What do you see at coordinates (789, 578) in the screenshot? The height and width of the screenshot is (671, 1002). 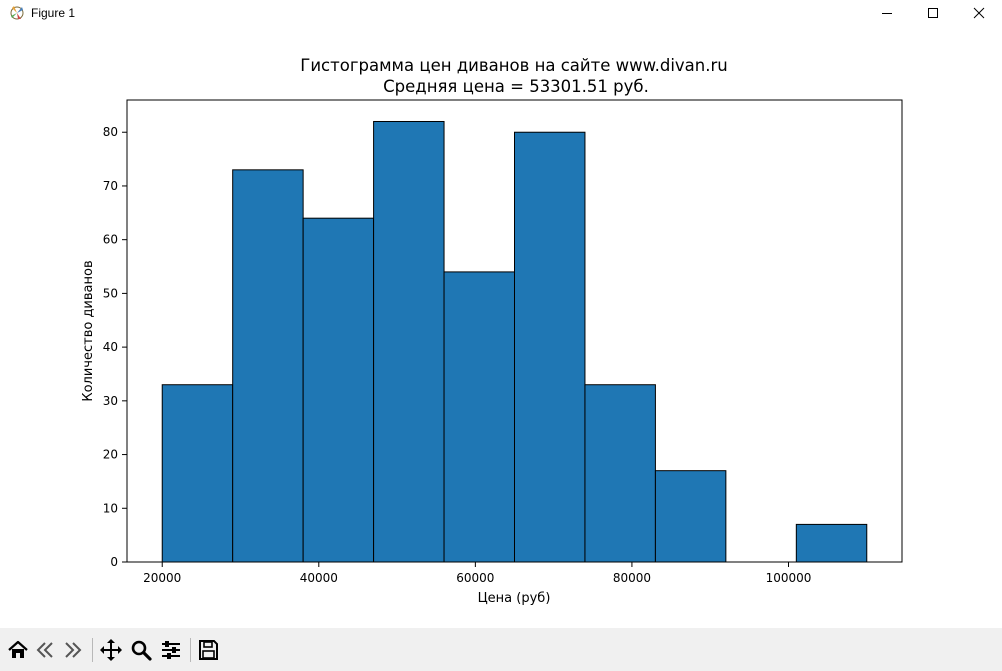 I see `x-tick-label: 100000` at bounding box center [789, 578].